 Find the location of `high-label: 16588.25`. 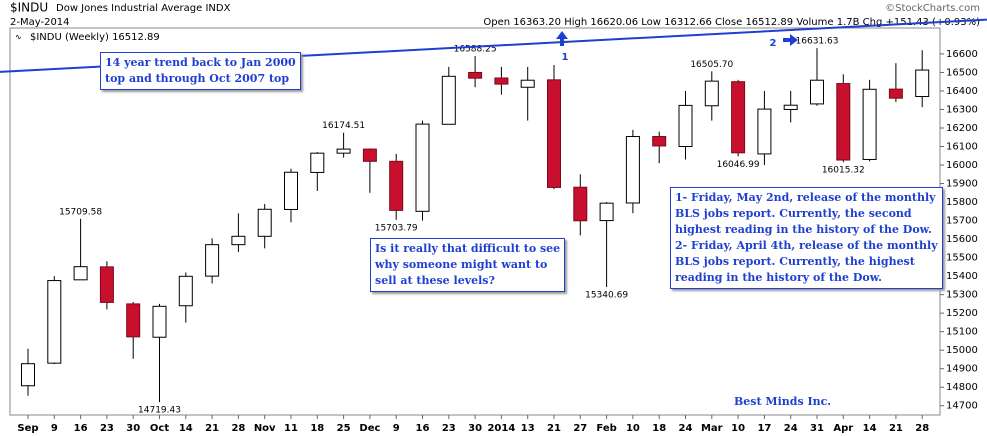

high-label: 16588.25 is located at coordinates (475, 50).